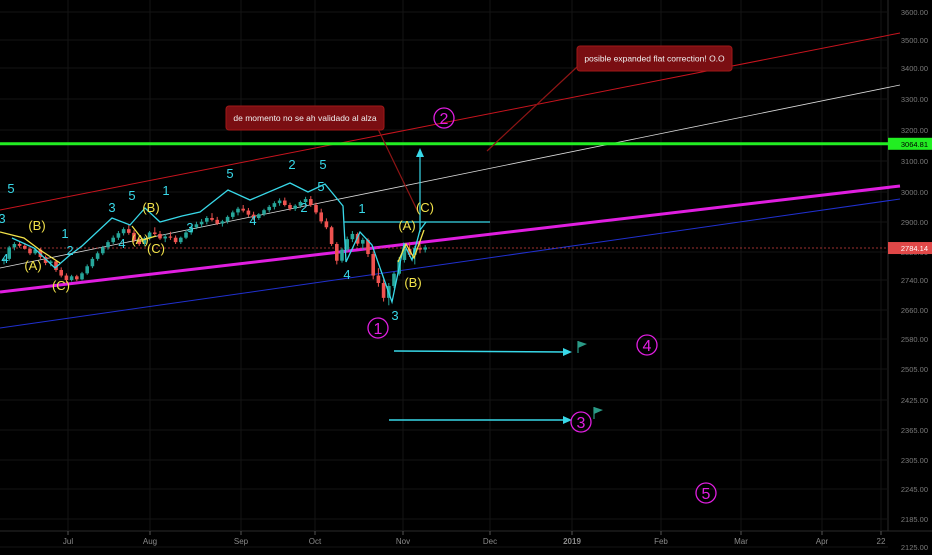 This screenshot has height=555, width=932. What do you see at coordinates (914, 519) in the screenshot?
I see `y-tick-label: 2185.00` at bounding box center [914, 519].